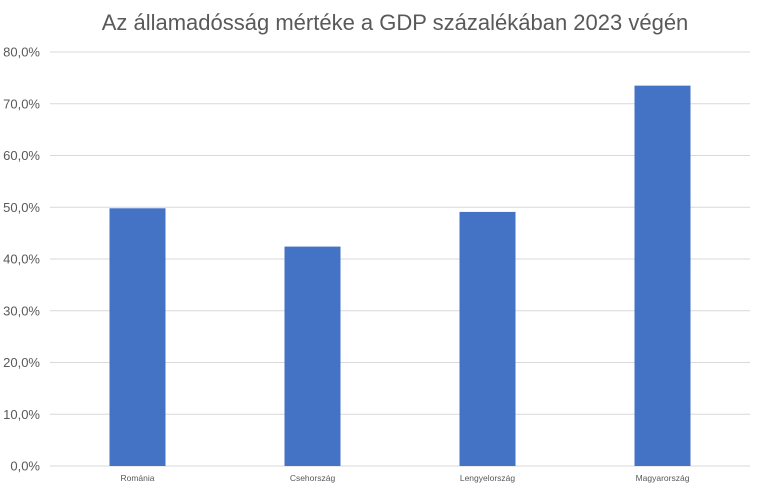  Describe the element at coordinates (21, 310) in the screenshot. I see `y-tick-label: 30,0%` at that location.